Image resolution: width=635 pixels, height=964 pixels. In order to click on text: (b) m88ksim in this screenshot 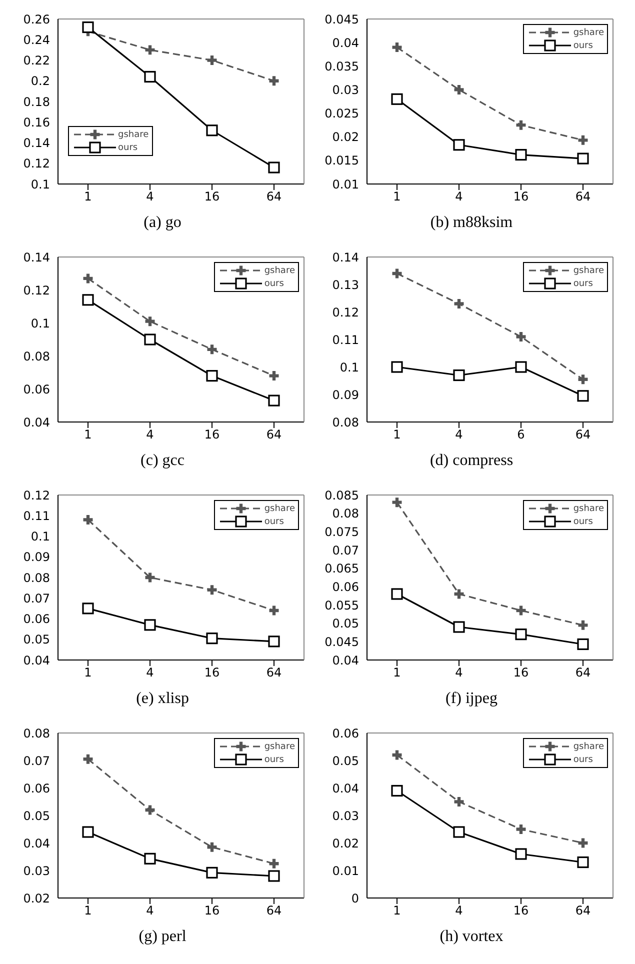, I will do `click(471, 223)`.